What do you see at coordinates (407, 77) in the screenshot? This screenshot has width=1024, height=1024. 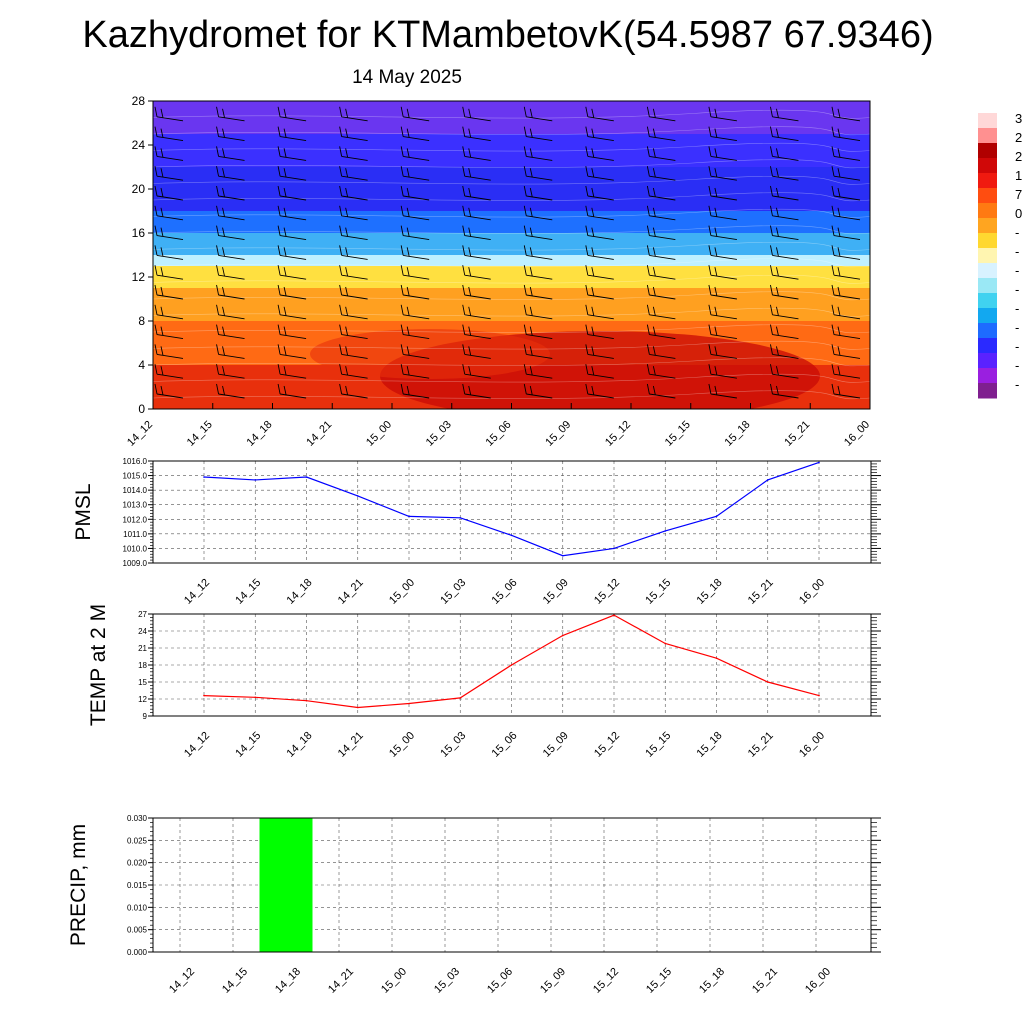 I see `figure-subtitle: 14 May 2025` at bounding box center [407, 77].